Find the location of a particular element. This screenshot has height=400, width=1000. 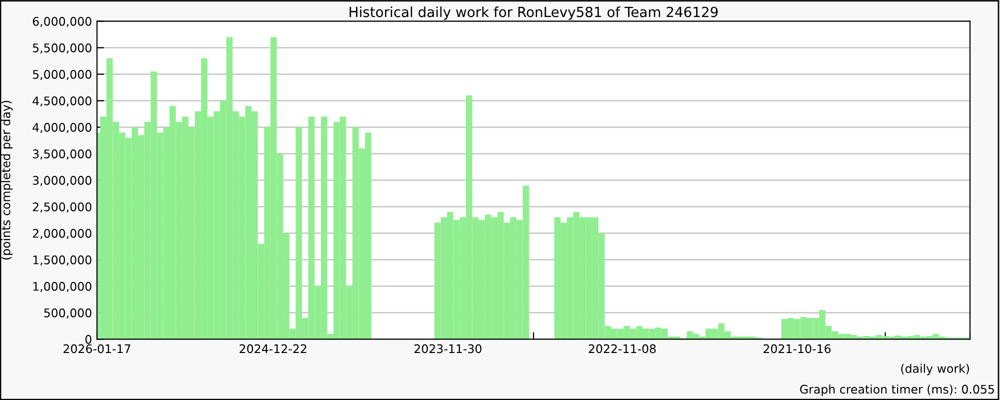

x-tick-label: 2024-12-22 is located at coordinates (273, 349).